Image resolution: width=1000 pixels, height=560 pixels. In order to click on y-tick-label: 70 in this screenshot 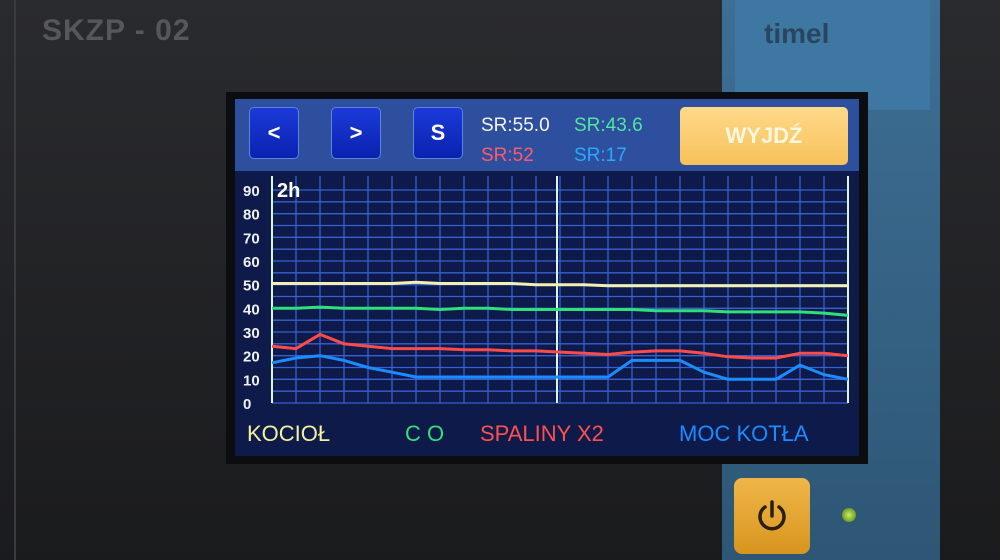, I will do `click(251, 238)`.